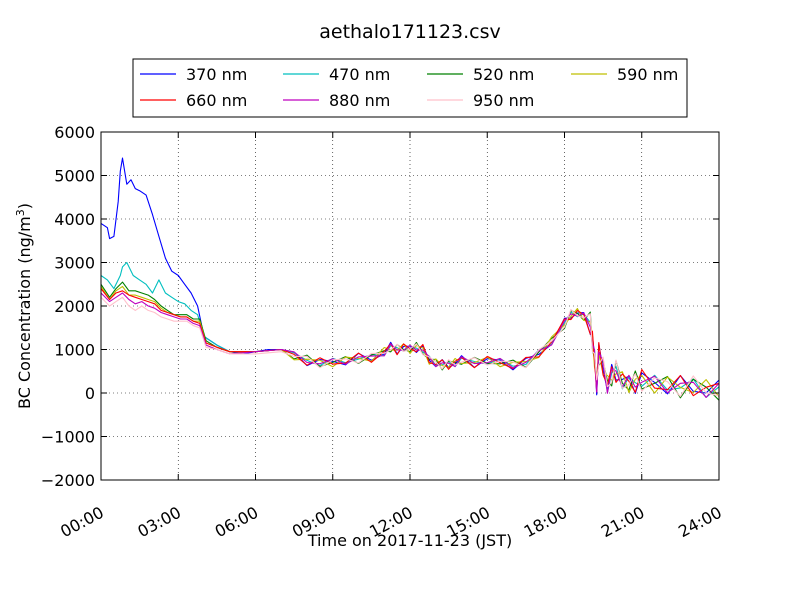  Describe the element at coordinates (68, 480) in the screenshot. I see `y-tick-label: −2000` at that location.